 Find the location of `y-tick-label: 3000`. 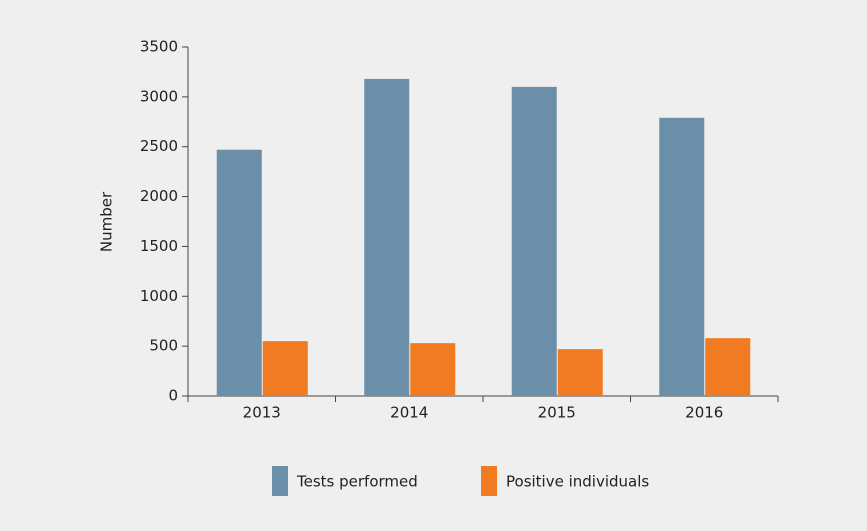

y-tick-label: 3000 is located at coordinates (159, 96).